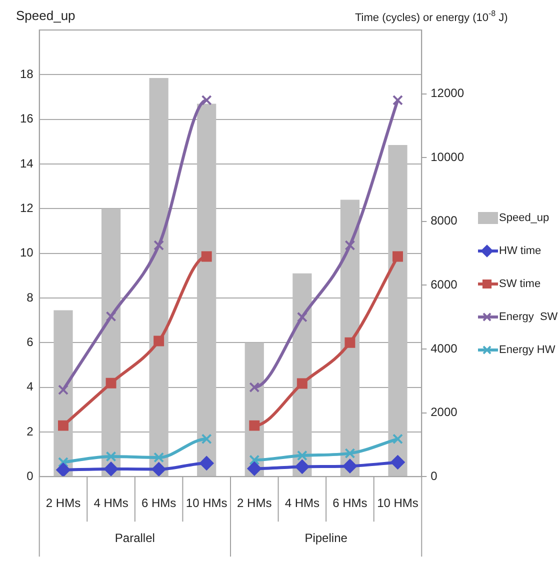 This screenshot has height=563, width=560. What do you see at coordinates (30, 475) in the screenshot?
I see `y-tick-label: 0` at bounding box center [30, 475].